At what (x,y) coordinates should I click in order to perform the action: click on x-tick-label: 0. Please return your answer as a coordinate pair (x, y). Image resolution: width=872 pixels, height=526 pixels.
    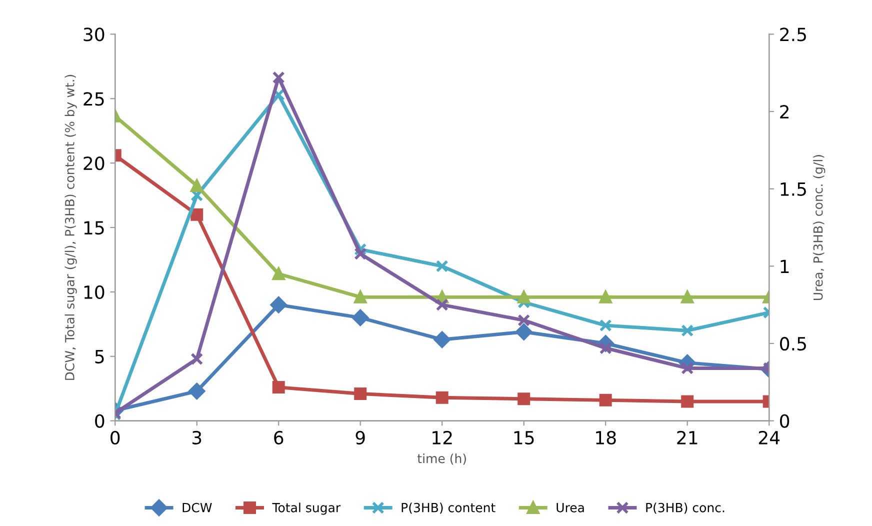
    Looking at the image, I should click on (115, 437).